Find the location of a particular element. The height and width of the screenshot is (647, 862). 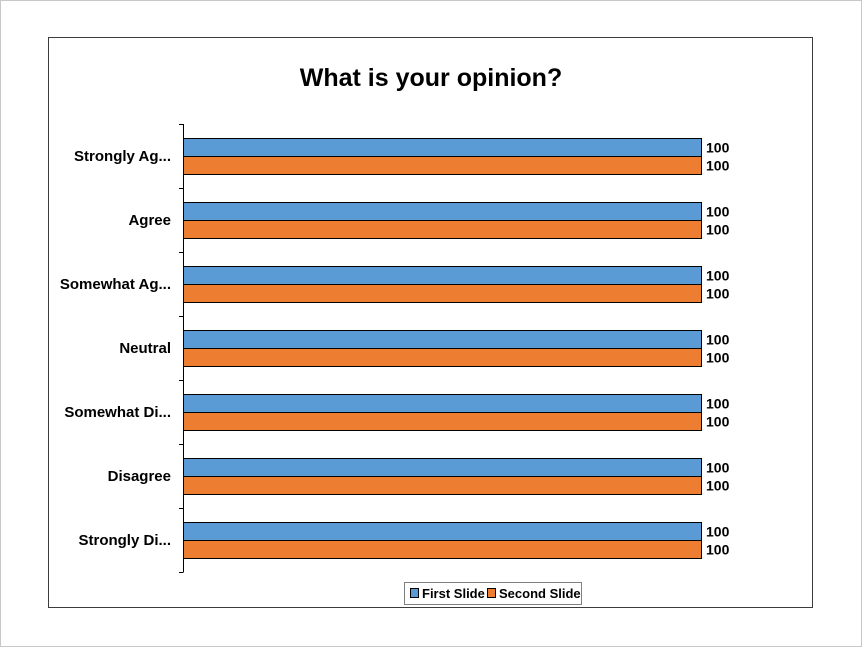

legend-label: First Slide is located at coordinates (453, 593).